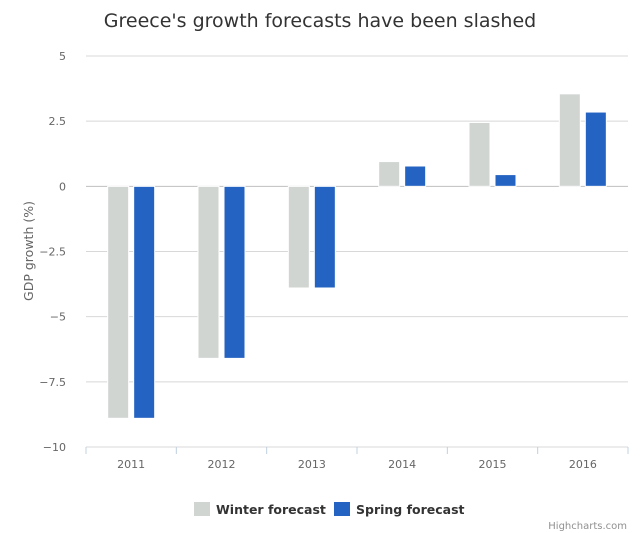 The width and height of the screenshot is (640, 533). What do you see at coordinates (583, 464) in the screenshot?
I see `x-tick-label: 2016` at bounding box center [583, 464].